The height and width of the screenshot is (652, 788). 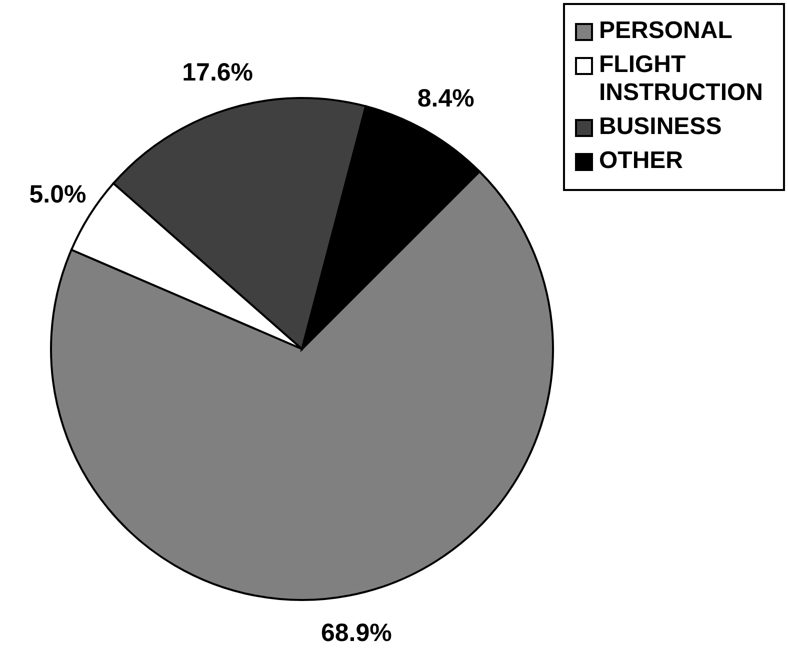 What do you see at coordinates (665, 31) in the screenshot?
I see `legend-label: PERSONAL` at bounding box center [665, 31].